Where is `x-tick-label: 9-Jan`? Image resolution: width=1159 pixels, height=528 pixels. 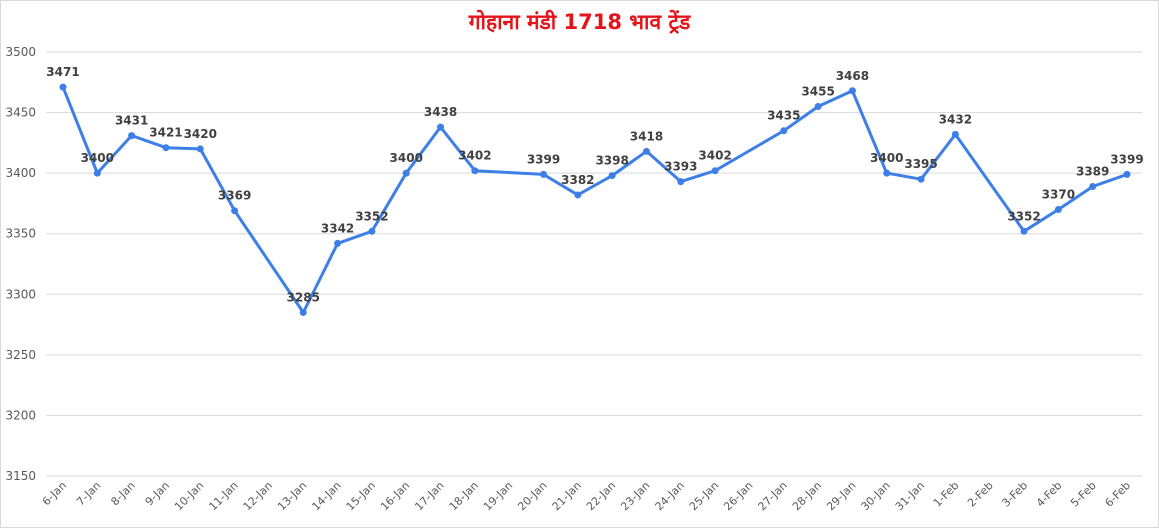
x-tick-label: 9-Jan is located at coordinates (157, 493).